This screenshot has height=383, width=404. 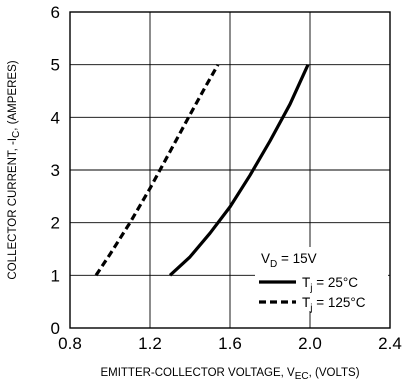 I want to click on y-tick-label-1: 1, so click(x=55, y=275).